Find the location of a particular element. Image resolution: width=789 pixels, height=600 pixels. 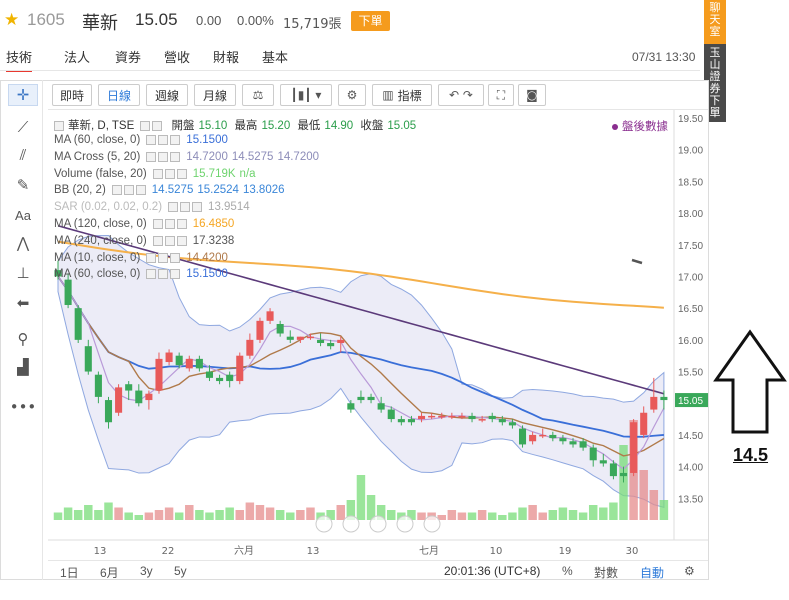

pattern-tool-icon: ⋀ is located at coordinates (23, 243).